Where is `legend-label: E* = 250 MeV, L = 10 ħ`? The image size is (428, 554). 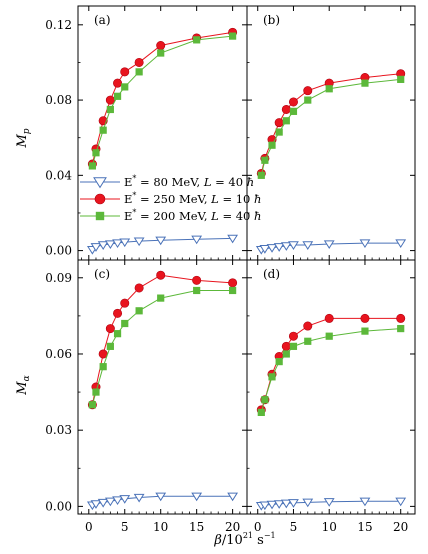 legend-label: E* = 250 MeV, L = 10 ħ is located at coordinates (192, 198).